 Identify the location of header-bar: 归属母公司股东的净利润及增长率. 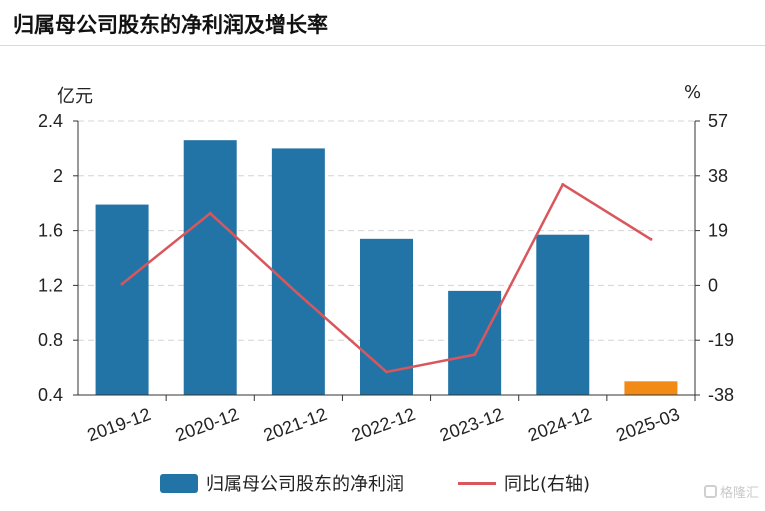
(382, 23).